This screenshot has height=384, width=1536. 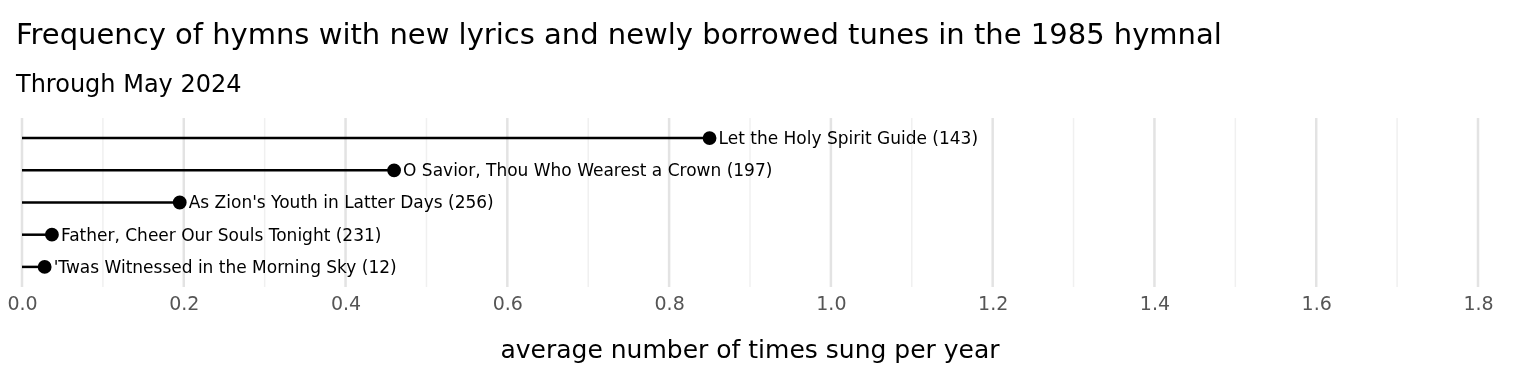 I want to click on chart-title: Frequency of hymns with new lyrics and newly borrowed tunes in the 1985 hymnal, so click(x=619, y=34).